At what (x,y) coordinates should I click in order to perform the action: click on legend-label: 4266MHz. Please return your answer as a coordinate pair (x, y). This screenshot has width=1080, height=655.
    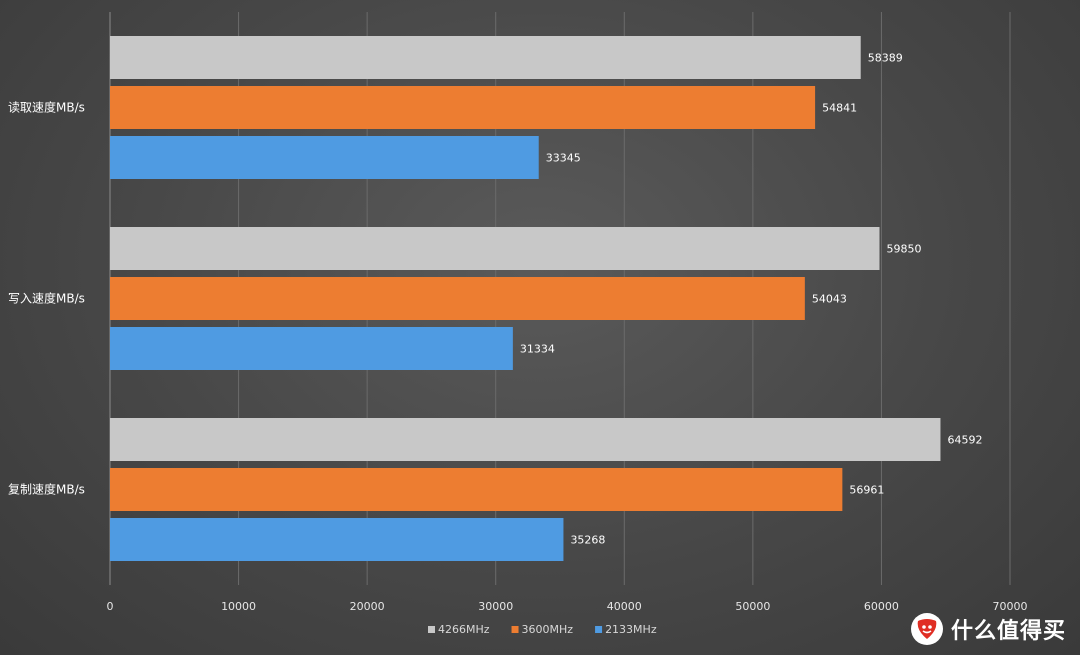
    Looking at the image, I should click on (464, 629).